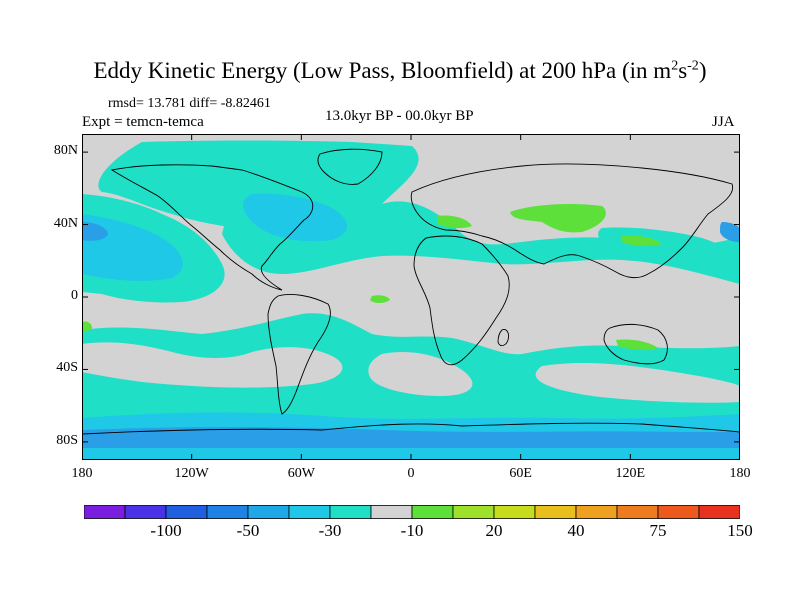 The image size is (800, 600). What do you see at coordinates (67, 368) in the screenshot?
I see `y-tick-label: 40S` at bounding box center [67, 368].